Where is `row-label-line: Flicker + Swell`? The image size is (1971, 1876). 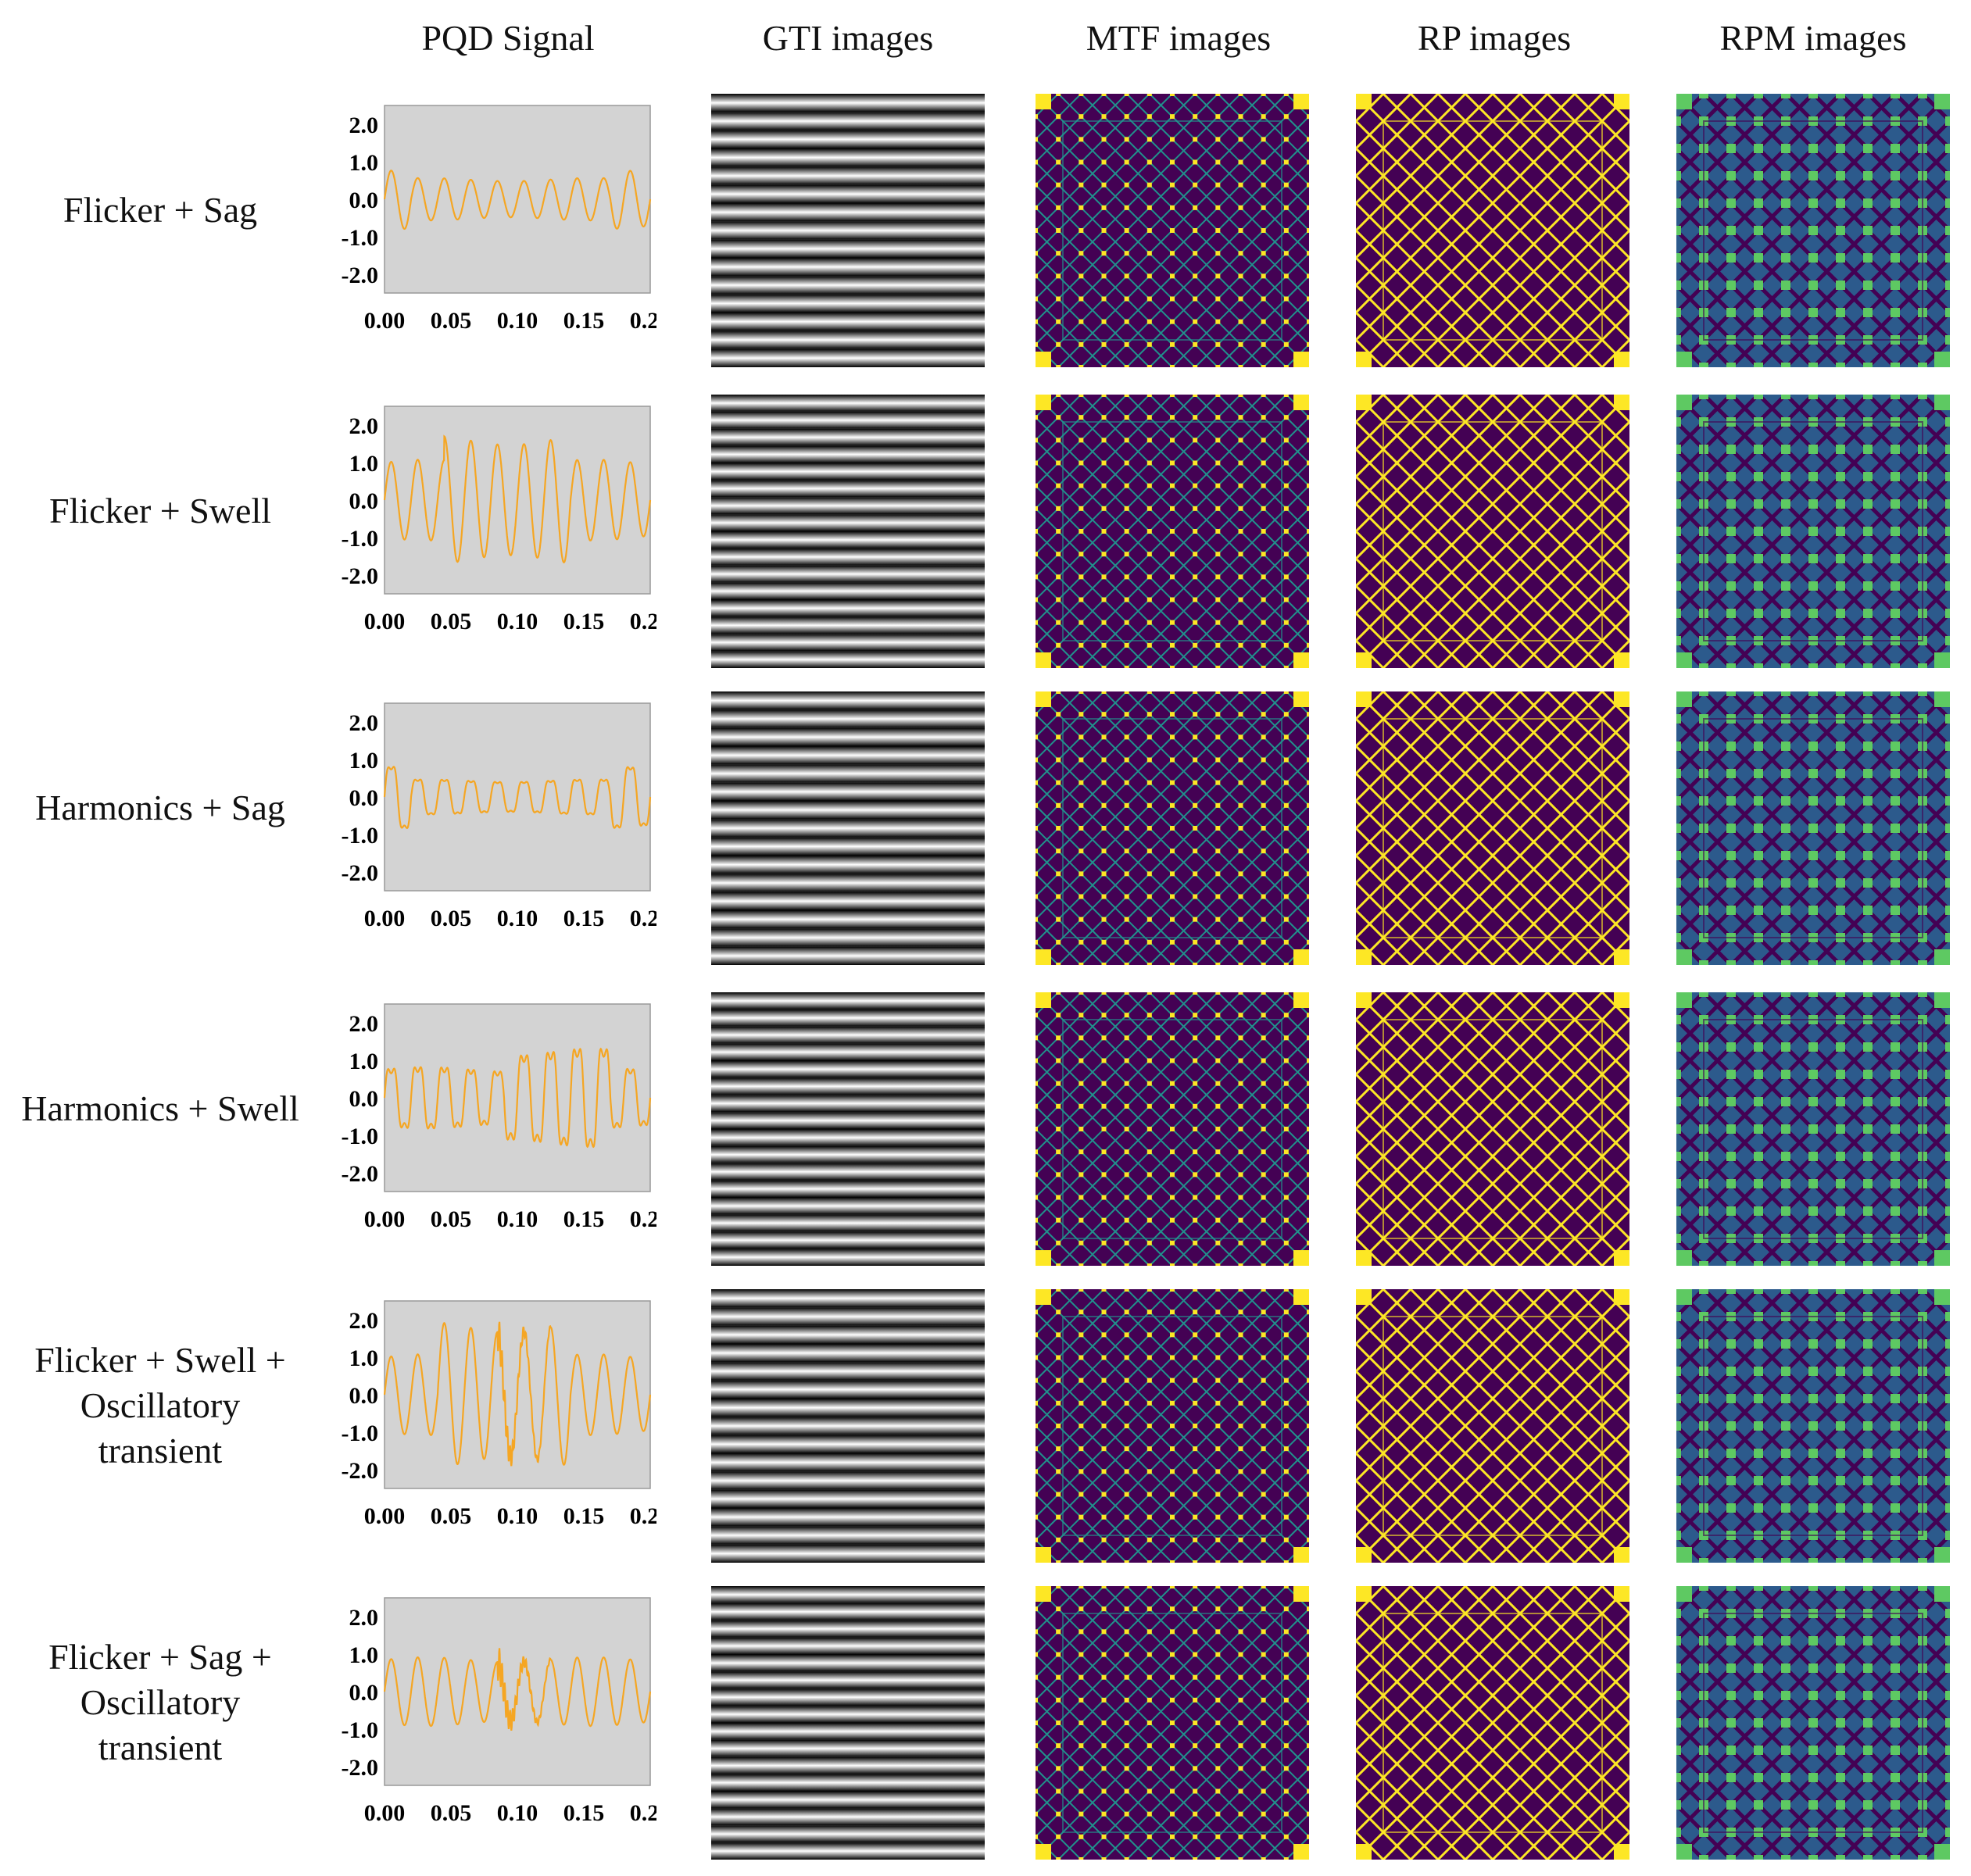 row-label-line: Flicker + Swell is located at coordinates (160, 511).